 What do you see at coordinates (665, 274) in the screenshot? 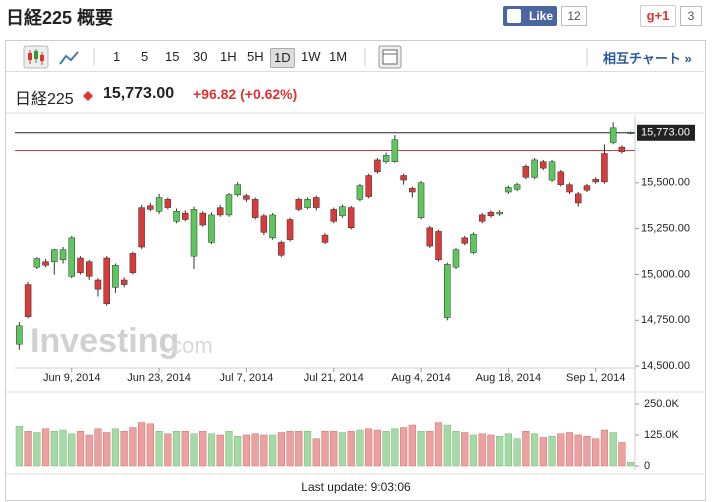
I see `y-tick-label: 15,000.00` at bounding box center [665, 274].